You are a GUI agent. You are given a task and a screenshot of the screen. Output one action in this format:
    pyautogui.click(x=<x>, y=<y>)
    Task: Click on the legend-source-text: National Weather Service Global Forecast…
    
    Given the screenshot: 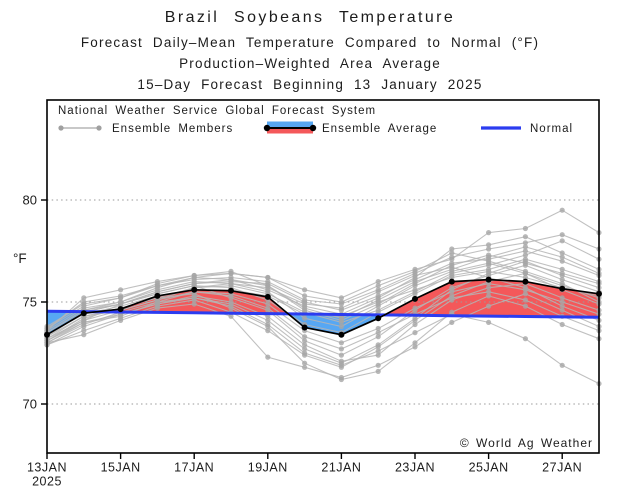 What is the action you would take?
    pyautogui.click(x=217, y=111)
    